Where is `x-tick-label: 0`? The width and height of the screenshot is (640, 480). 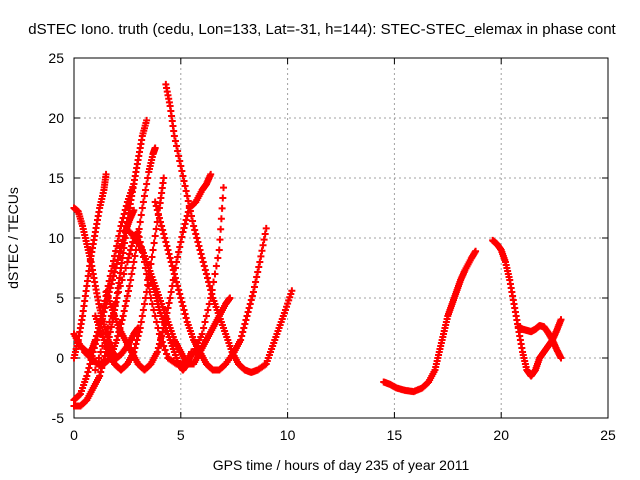 x-tick-label: 0 is located at coordinates (74, 435).